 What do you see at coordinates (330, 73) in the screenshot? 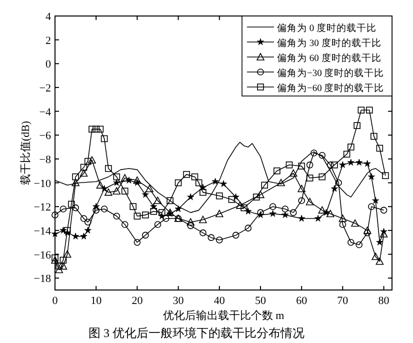
I see `legend-label: 偏角为−30 度时的载干比` at bounding box center [330, 73].